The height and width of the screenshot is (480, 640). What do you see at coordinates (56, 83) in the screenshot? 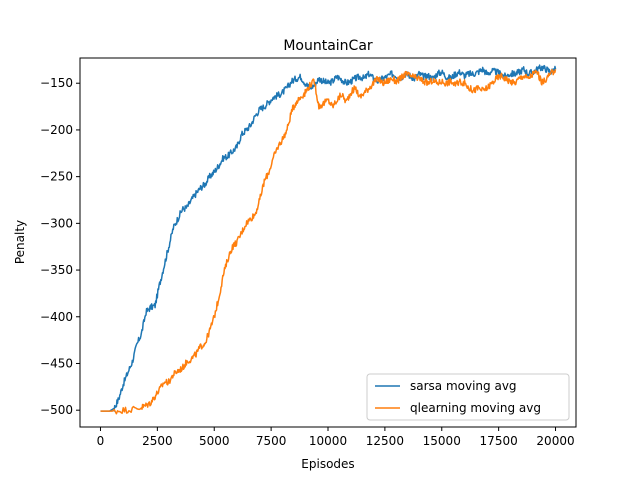
I see `y-tick-label: −150` at bounding box center [56, 83].